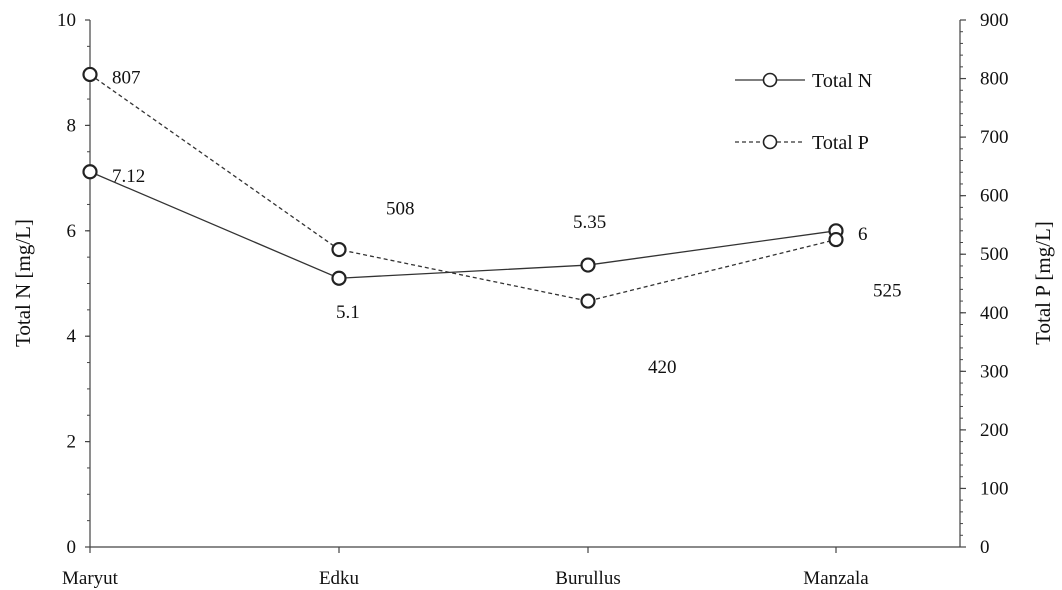  I want to click on left-tick-label: 4, so click(72, 336).